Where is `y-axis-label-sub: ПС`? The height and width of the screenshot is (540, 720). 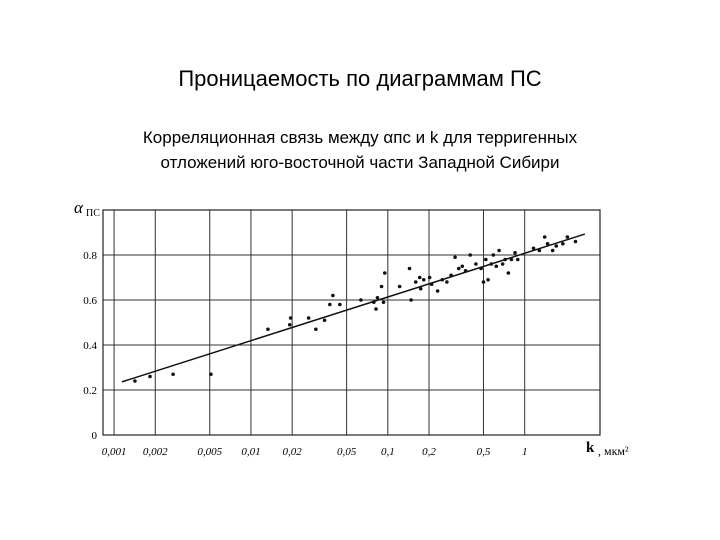
y-axis-label-sub: ПС is located at coordinates (93, 213).